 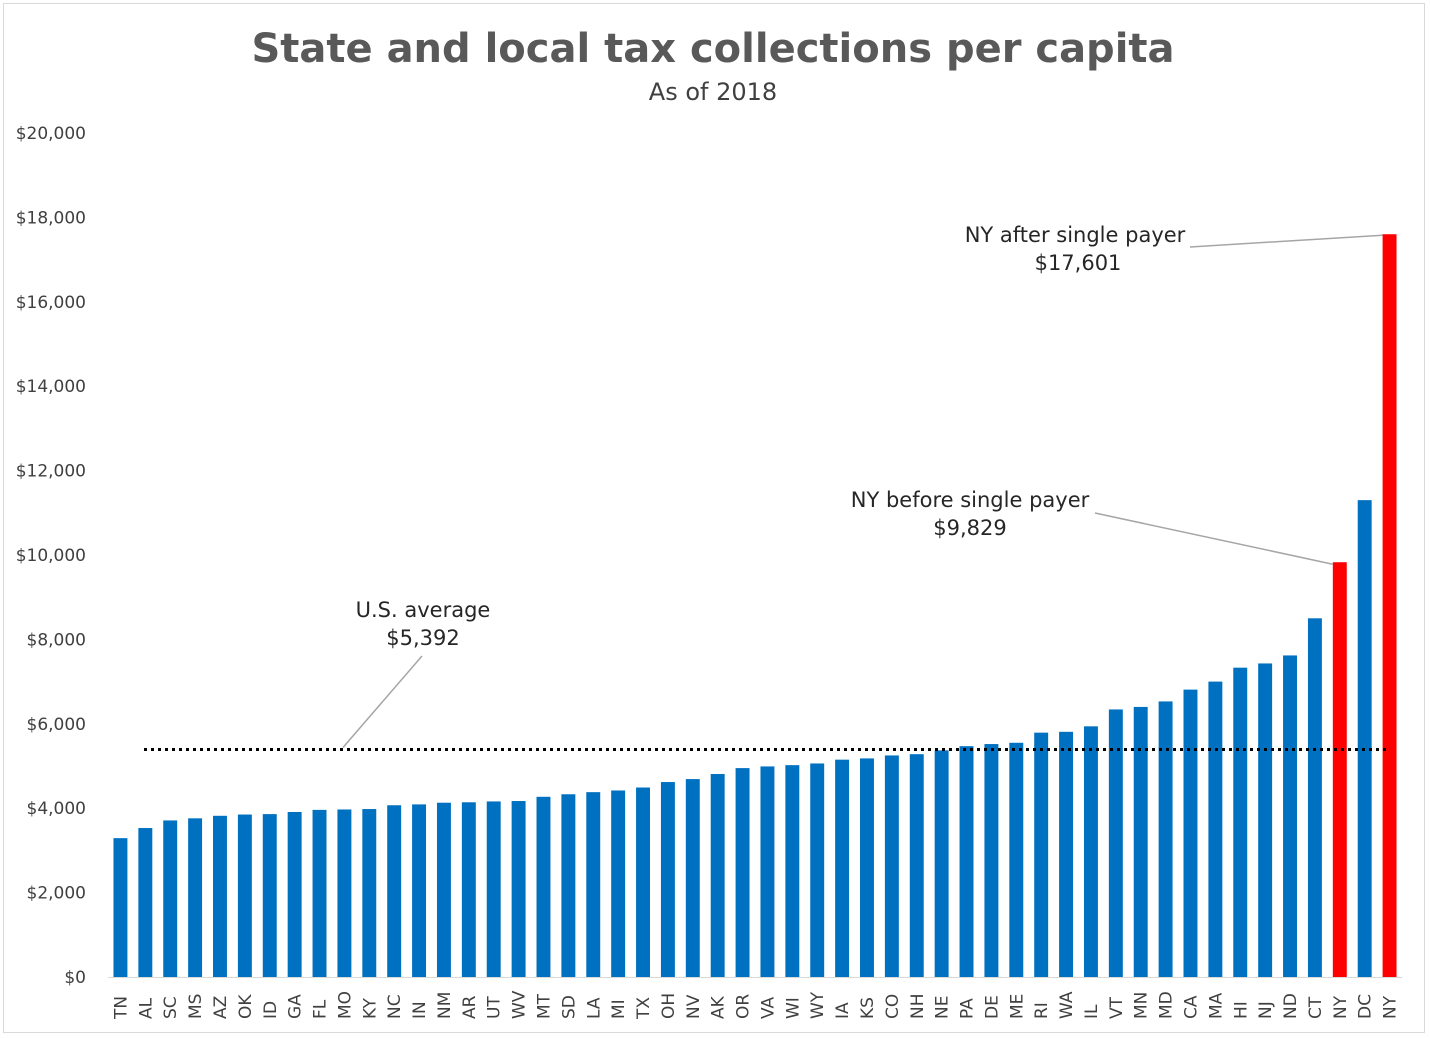 I want to click on y-tick-label-8000: $8,000, so click(x=56, y=640).